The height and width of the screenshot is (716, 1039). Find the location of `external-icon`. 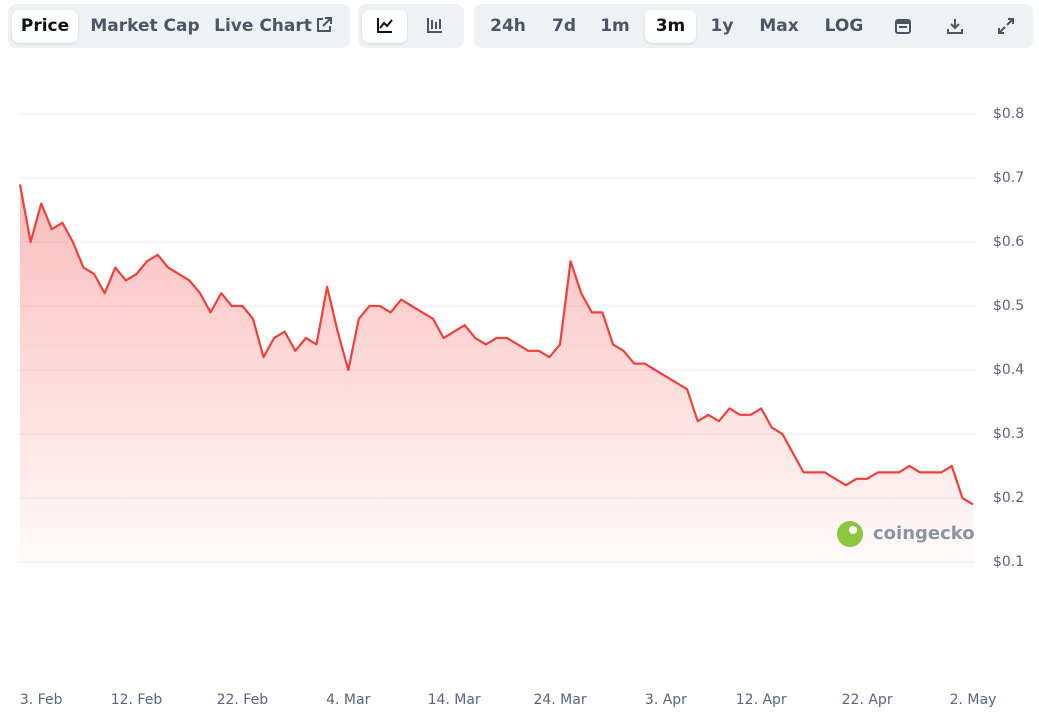

external-icon is located at coordinates (324, 24).